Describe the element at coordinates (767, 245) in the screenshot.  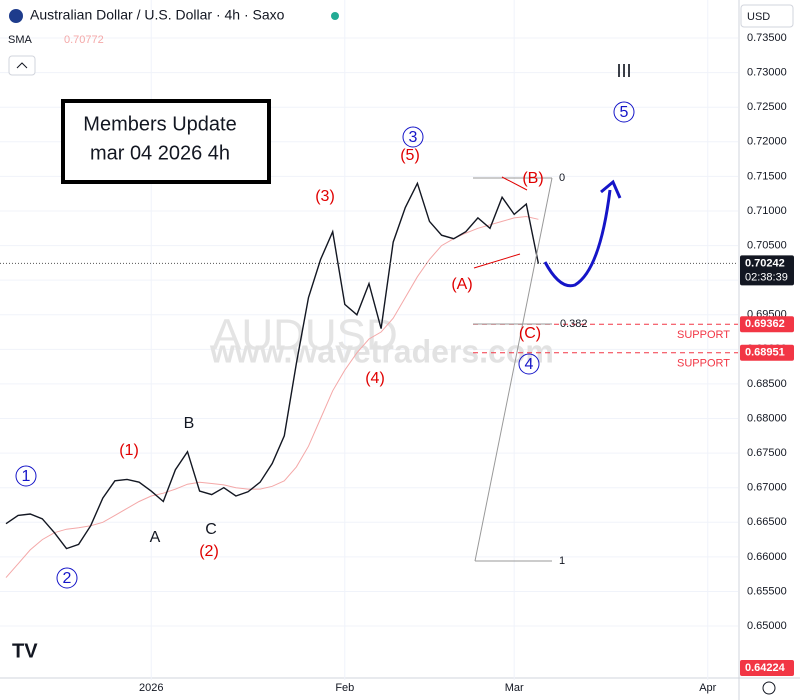
I see `y-tick-label: 0.70500` at that location.